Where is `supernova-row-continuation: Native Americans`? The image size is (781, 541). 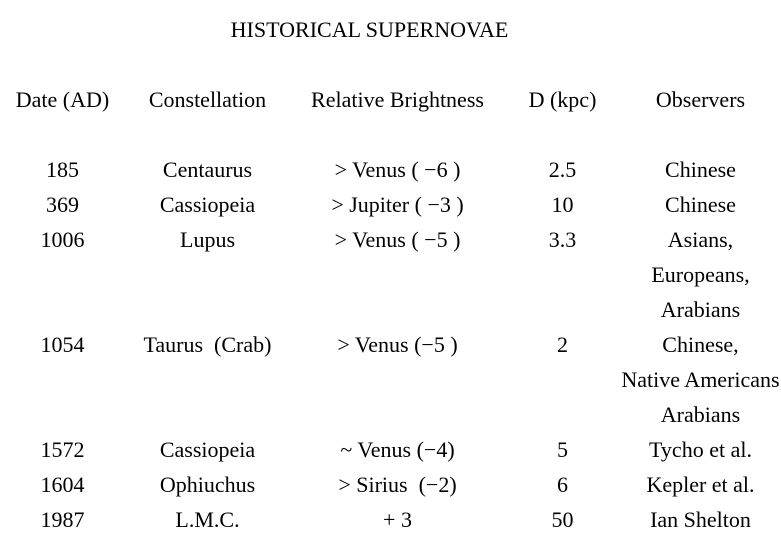
supernova-row-continuation: Native Americans is located at coordinates (390, 379).